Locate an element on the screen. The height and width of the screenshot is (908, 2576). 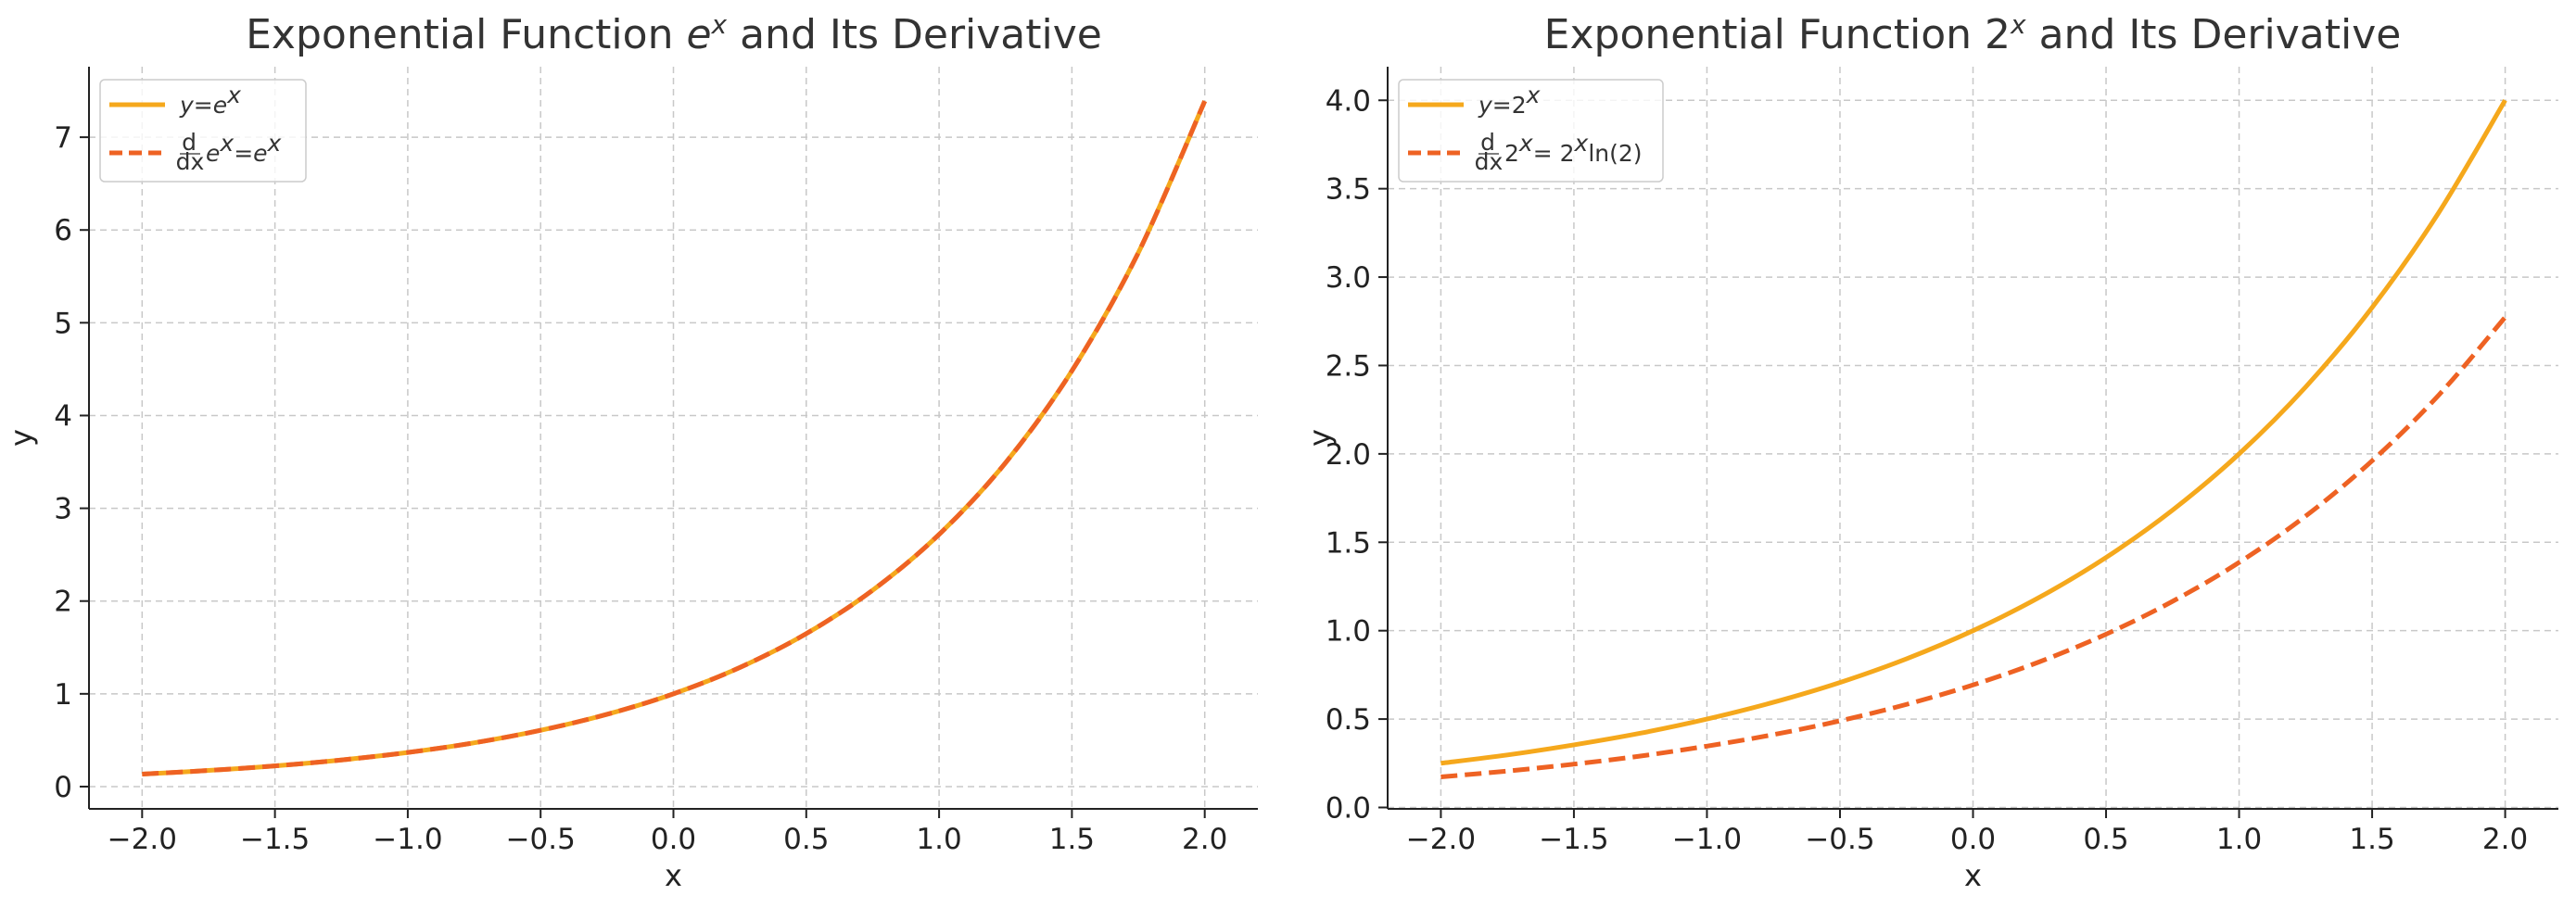
y-tick-label: 4 is located at coordinates (63, 416).